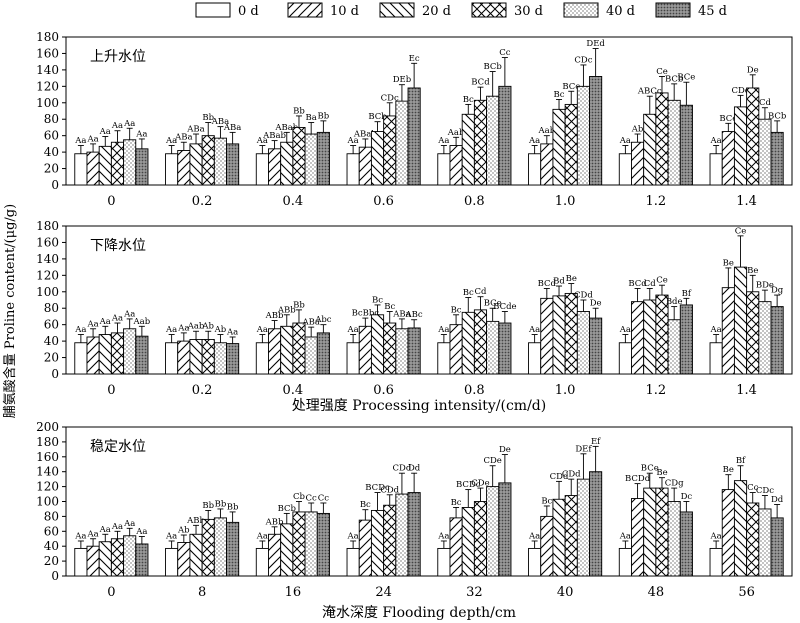  Describe the element at coordinates (565, 592) in the screenshot. I see `x-tick-label: 40` at that location.